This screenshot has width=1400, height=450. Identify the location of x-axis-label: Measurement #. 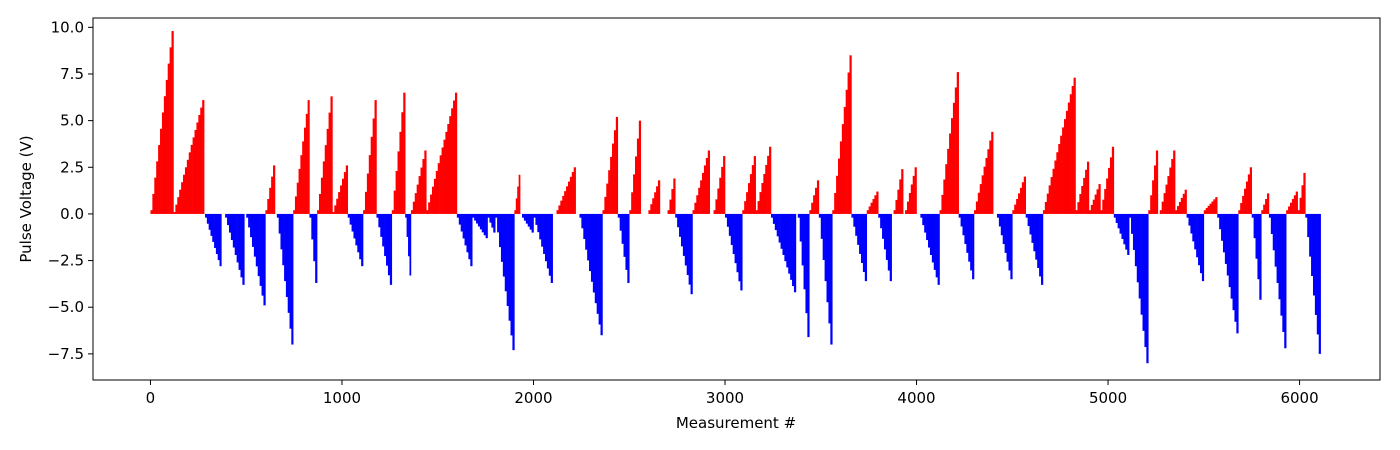
(736, 423).